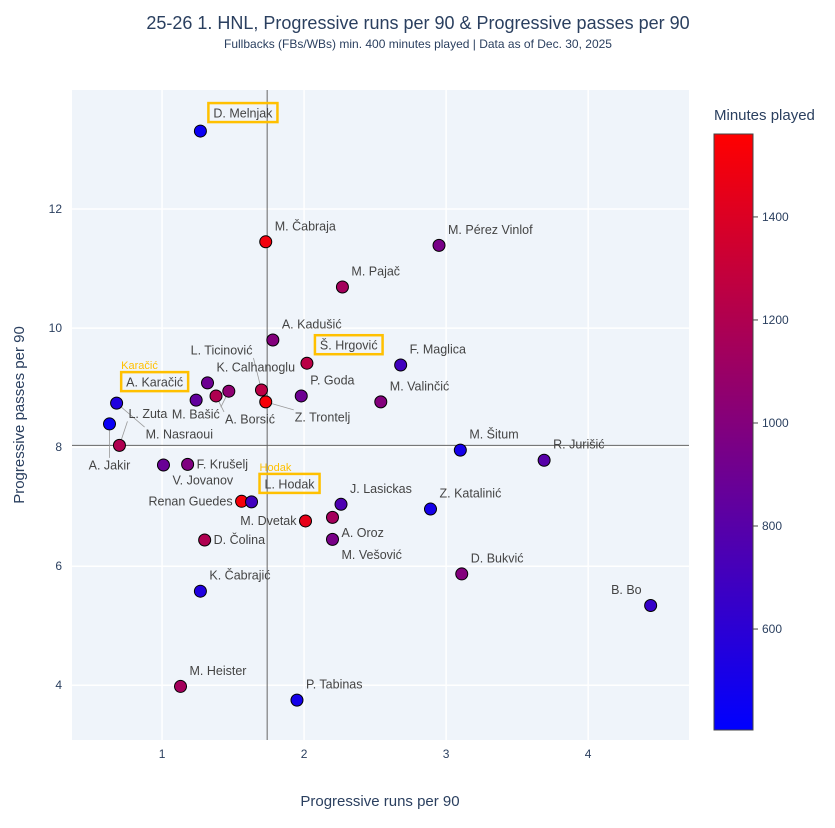 The height and width of the screenshot is (828, 835). I want to click on x-tick-label: 3, so click(446, 754).